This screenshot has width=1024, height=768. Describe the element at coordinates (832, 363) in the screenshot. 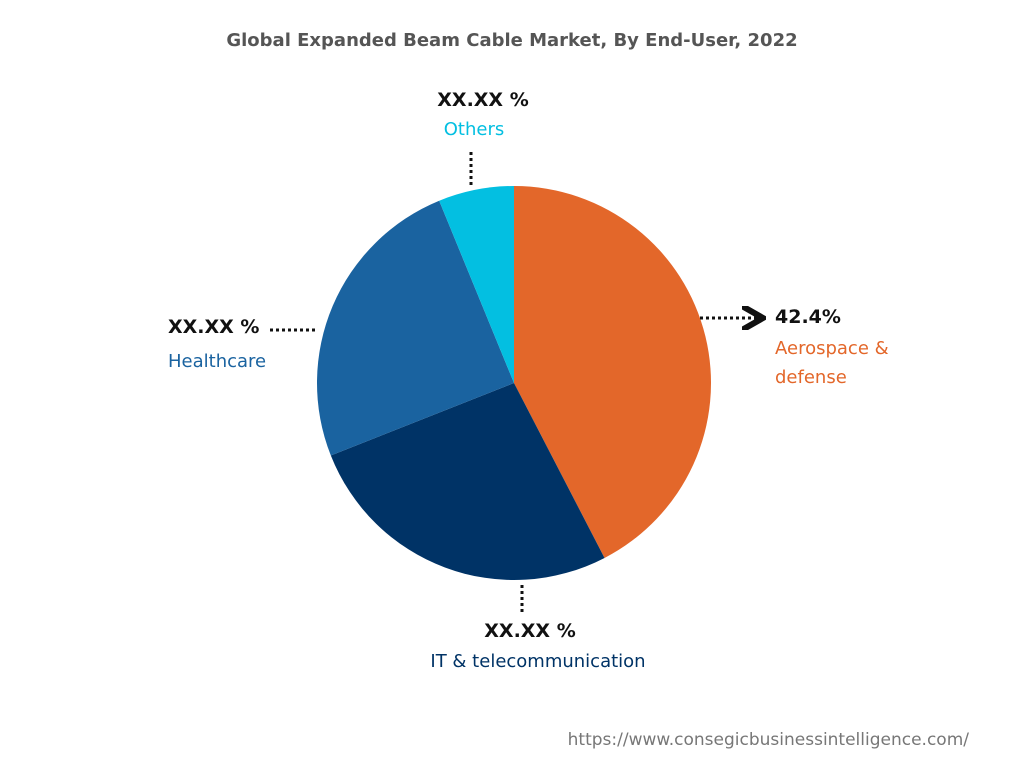

I see `category-label: Aerospace & defense` at that location.